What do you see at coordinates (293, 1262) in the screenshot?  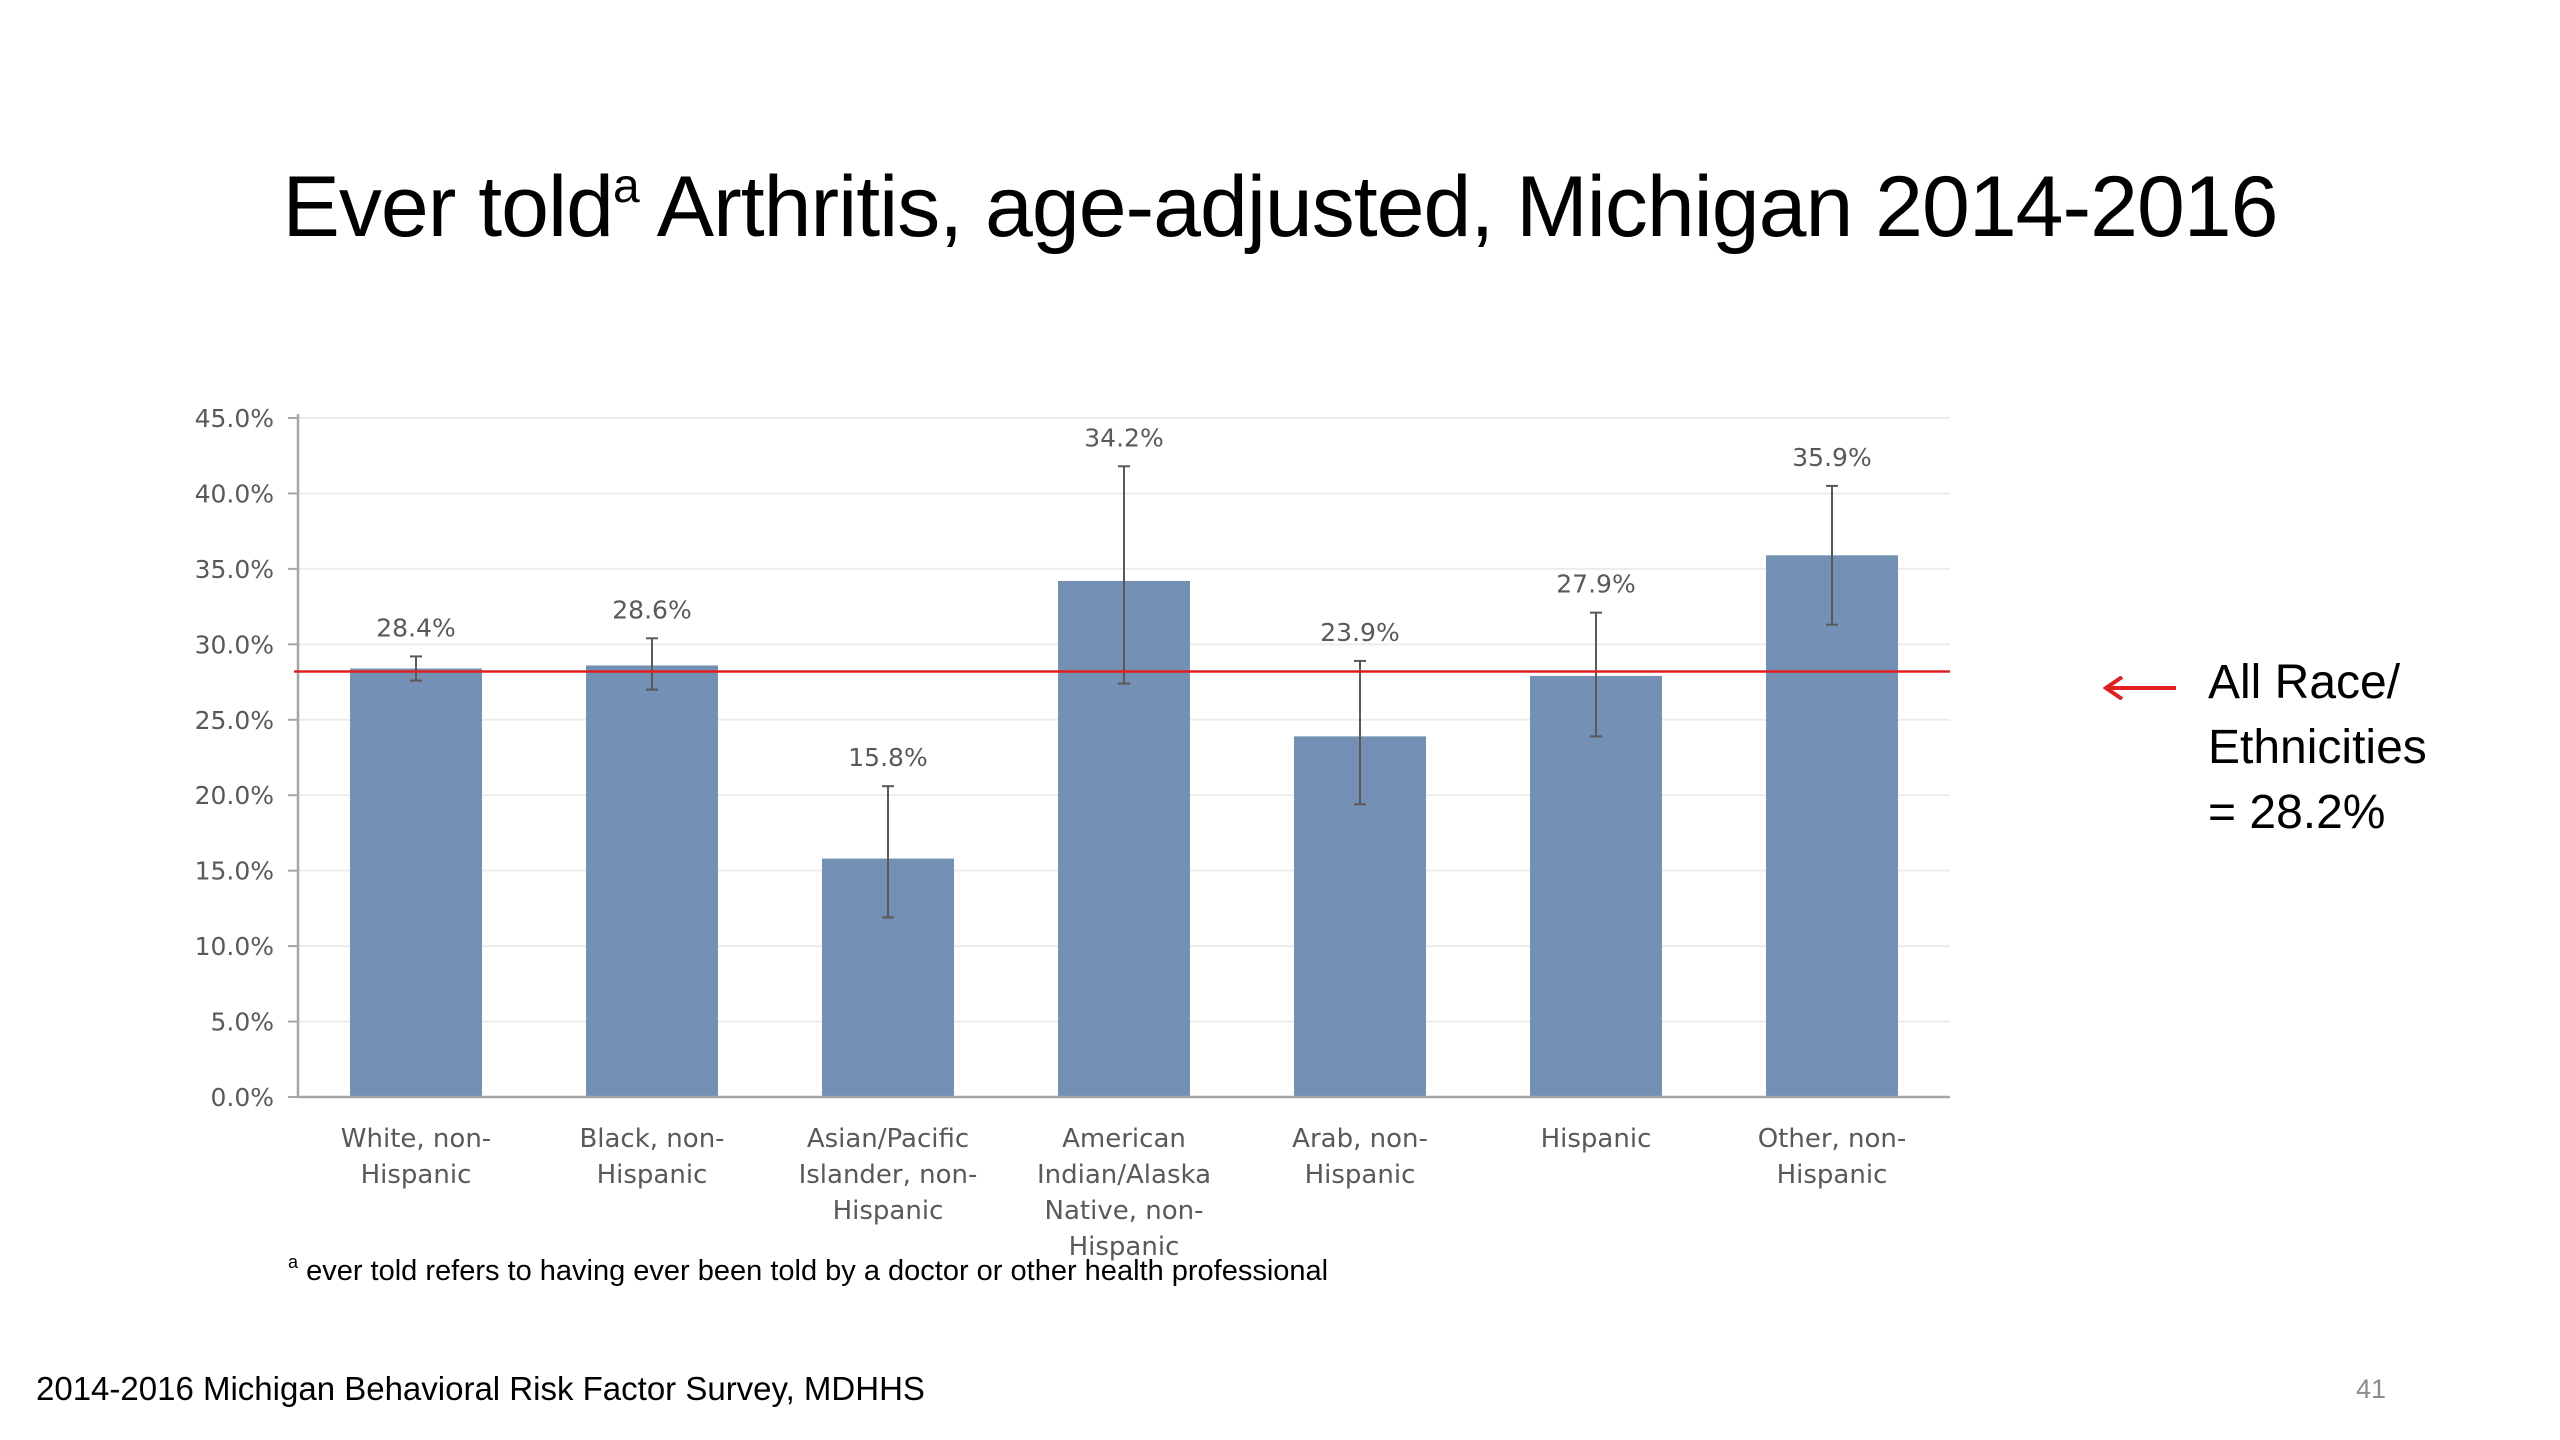 I see `footnote-marker: a` at bounding box center [293, 1262].